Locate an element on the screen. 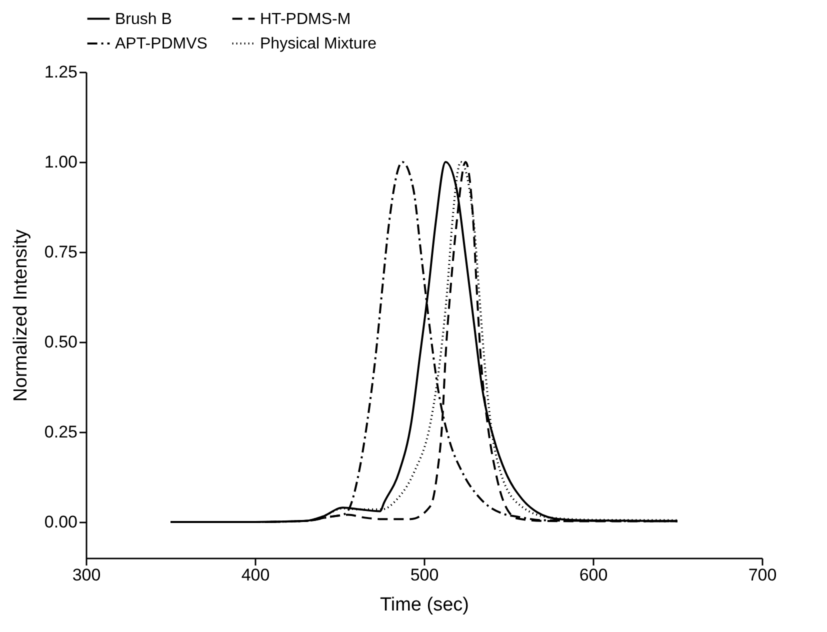 Image resolution: width=827 pixels, height=632 pixels. x-tick-label: 600 is located at coordinates (593, 575).